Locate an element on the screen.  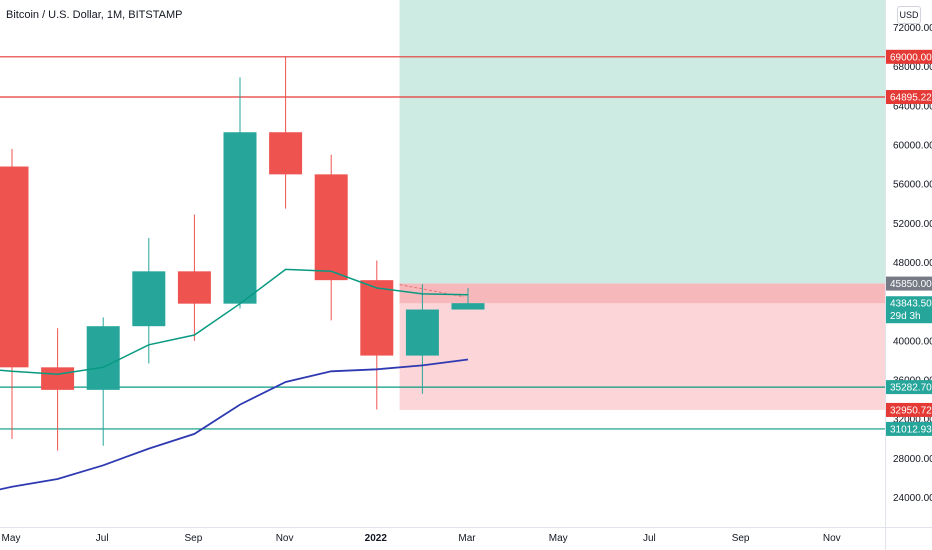
y-tick-label: 68000.00 is located at coordinates (912, 67).